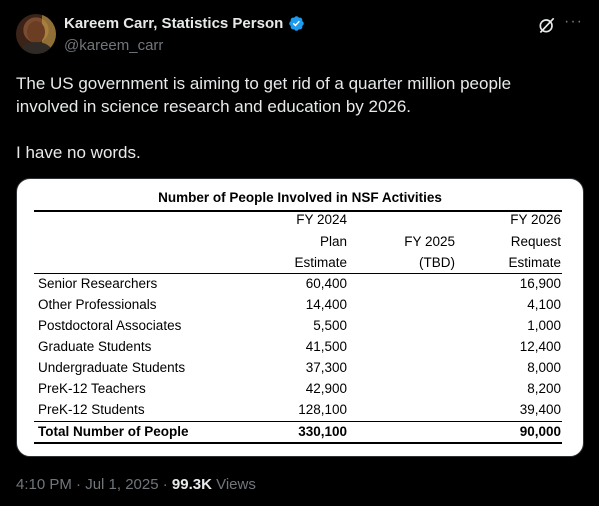  Describe the element at coordinates (540, 431) in the screenshot. I see `total-fy2026: 90,000` at that location.